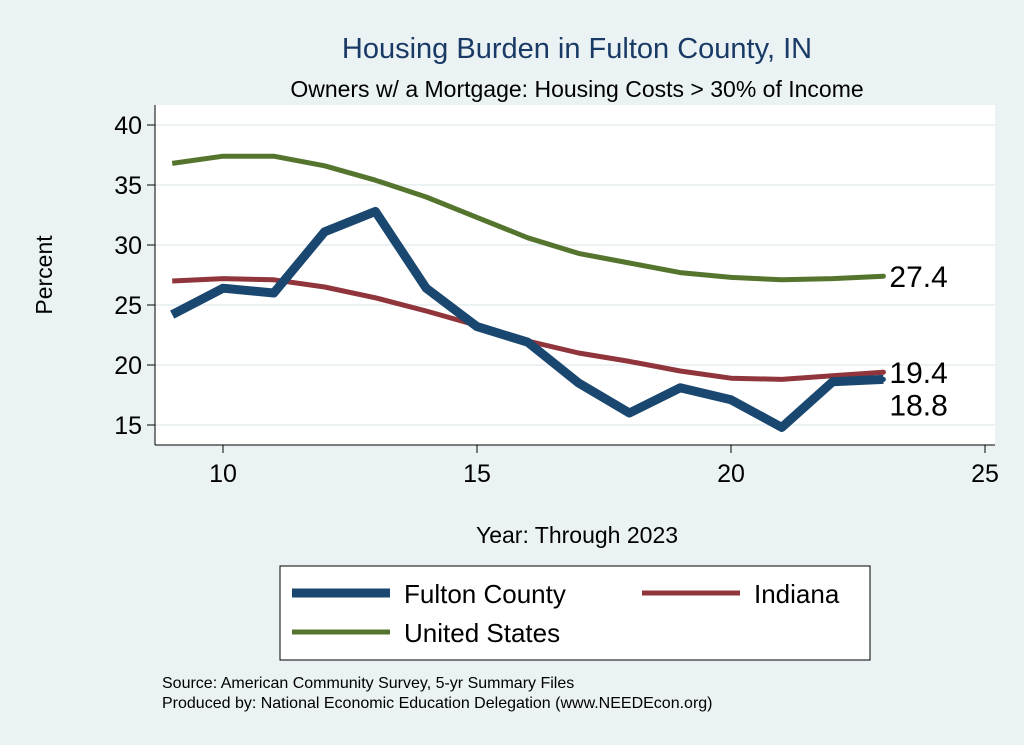 Image resolution: width=1024 pixels, height=745 pixels. What do you see at coordinates (128, 306) in the screenshot?
I see `y-tick-label: 25` at bounding box center [128, 306].